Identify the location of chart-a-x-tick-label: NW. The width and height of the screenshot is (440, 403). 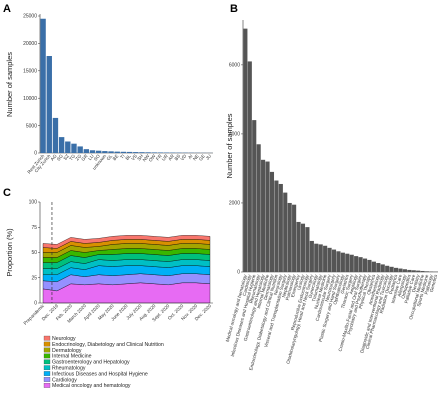
(146, 158).